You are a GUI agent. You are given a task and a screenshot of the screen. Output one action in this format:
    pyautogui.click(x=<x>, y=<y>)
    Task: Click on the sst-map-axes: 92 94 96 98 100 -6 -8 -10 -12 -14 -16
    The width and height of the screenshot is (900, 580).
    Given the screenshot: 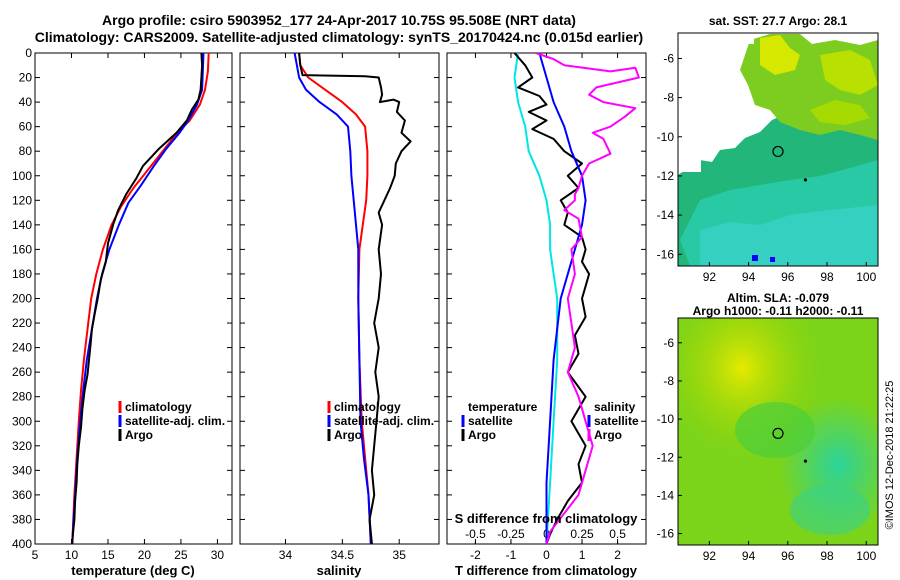 What is the action you would take?
    pyautogui.click(x=767, y=167)
    